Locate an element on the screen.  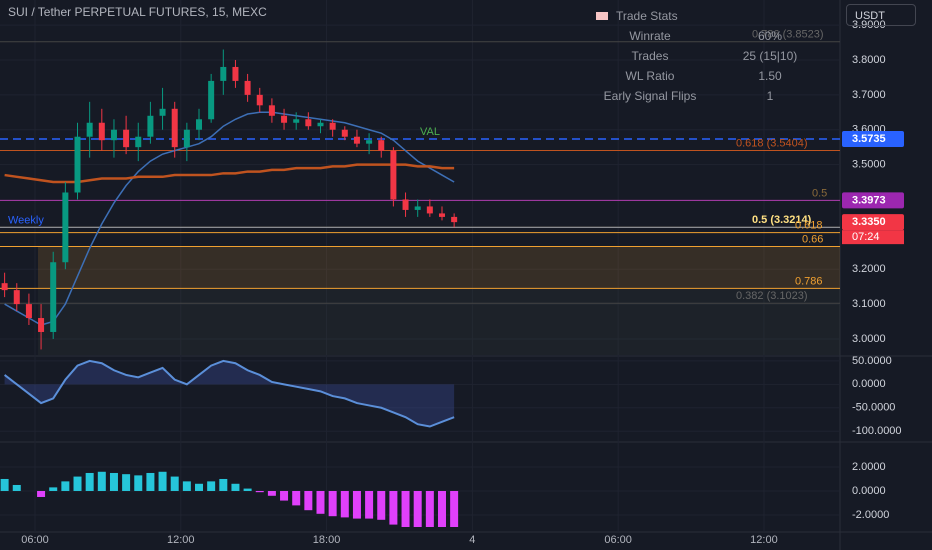
oscillator-line is located at coordinates (229, 393).